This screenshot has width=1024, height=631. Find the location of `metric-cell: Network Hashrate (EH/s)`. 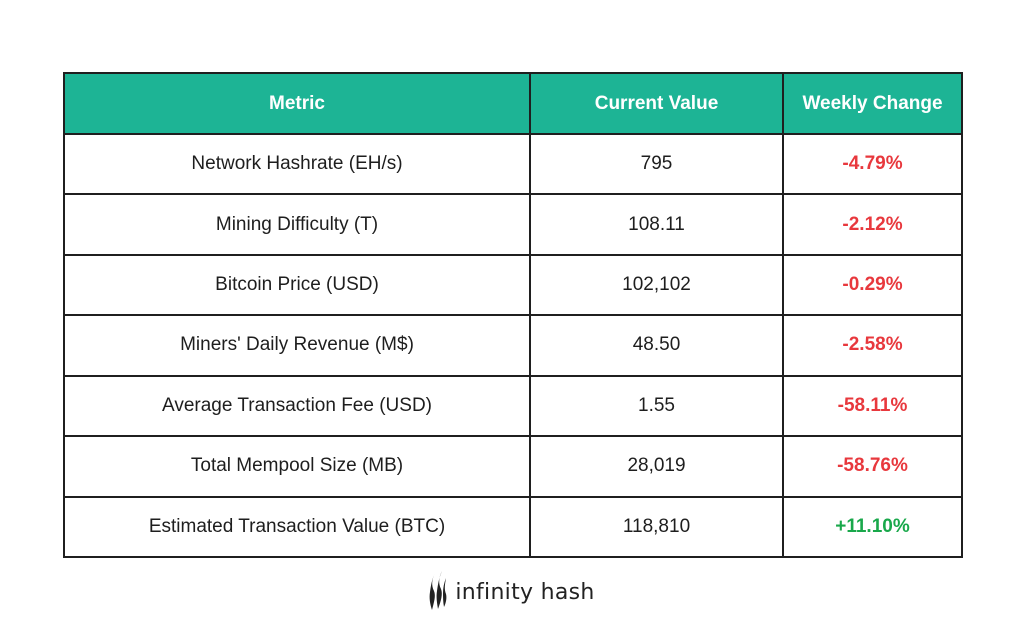

metric-cell: Network Hashrate (EH/s) is located at coordinates (297, 164).